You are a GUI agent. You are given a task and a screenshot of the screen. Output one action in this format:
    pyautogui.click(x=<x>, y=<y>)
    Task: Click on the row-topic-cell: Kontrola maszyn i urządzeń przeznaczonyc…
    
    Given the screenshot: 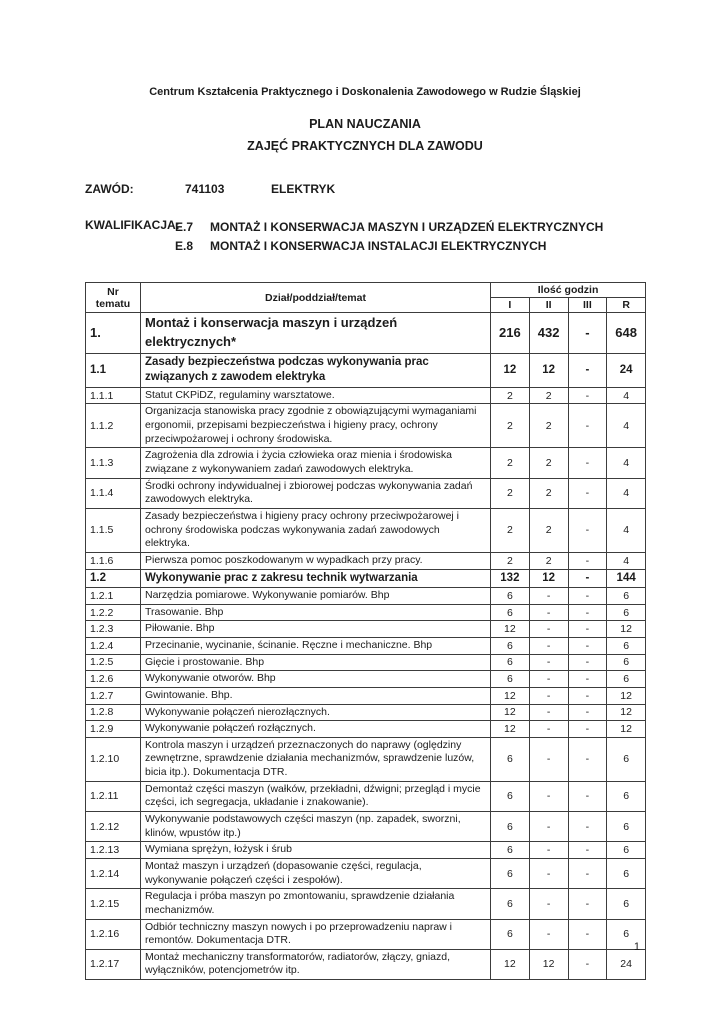 What is the action you would take?
    pyautogui.click(x=315, y=759)
    